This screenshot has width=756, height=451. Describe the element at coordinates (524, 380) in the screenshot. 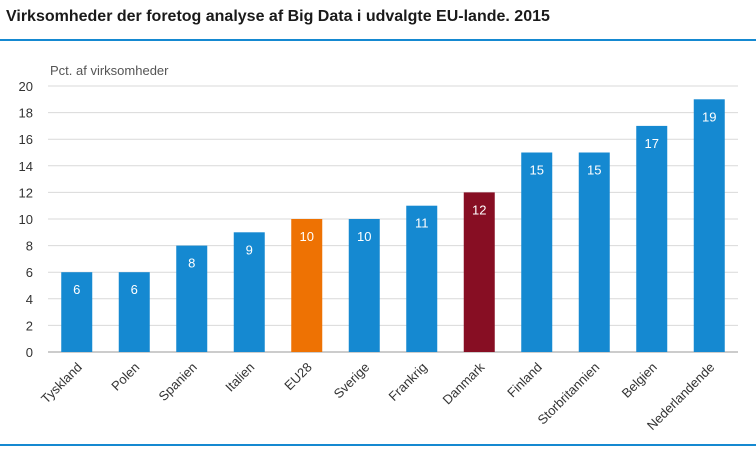

I see `x-tick-label: Finland` at that location.